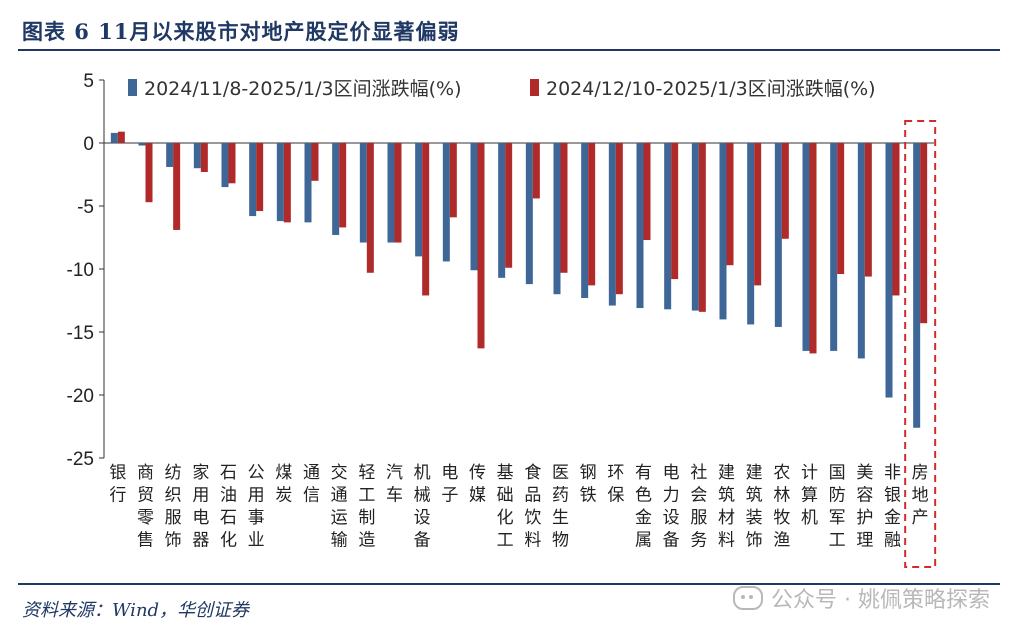  What do you see at coordinates (615, 484) in the screenshot?
I see `x-tick-label: 环保` at bounding box center [615, 484].